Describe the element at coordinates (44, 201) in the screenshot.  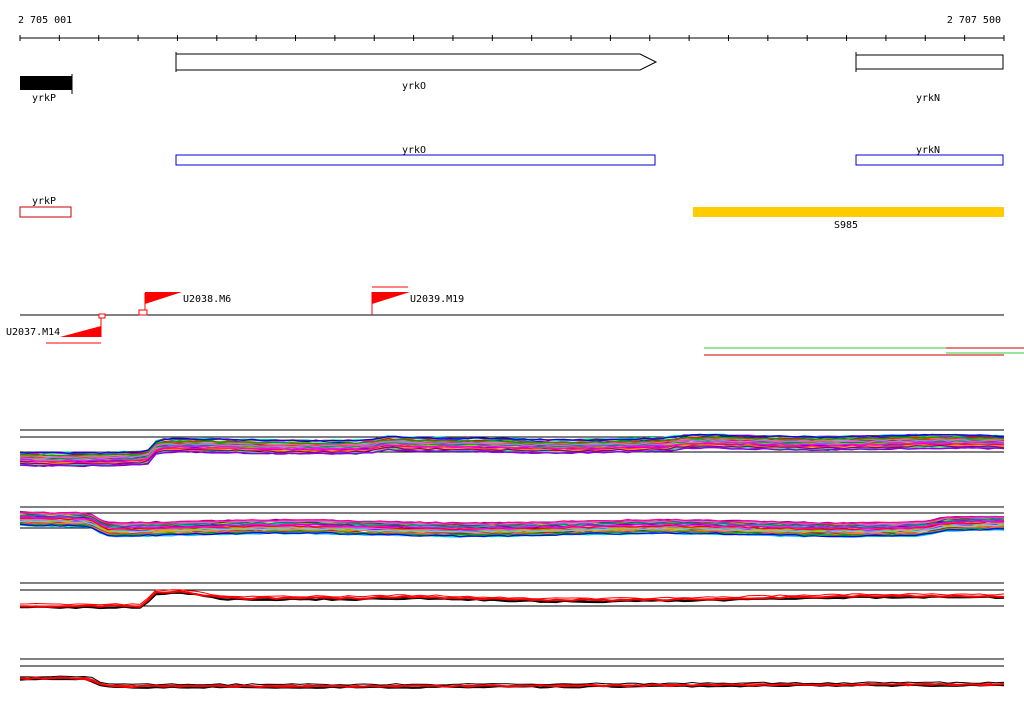
I see `rna-yrkP-label: yrkP` at that location.